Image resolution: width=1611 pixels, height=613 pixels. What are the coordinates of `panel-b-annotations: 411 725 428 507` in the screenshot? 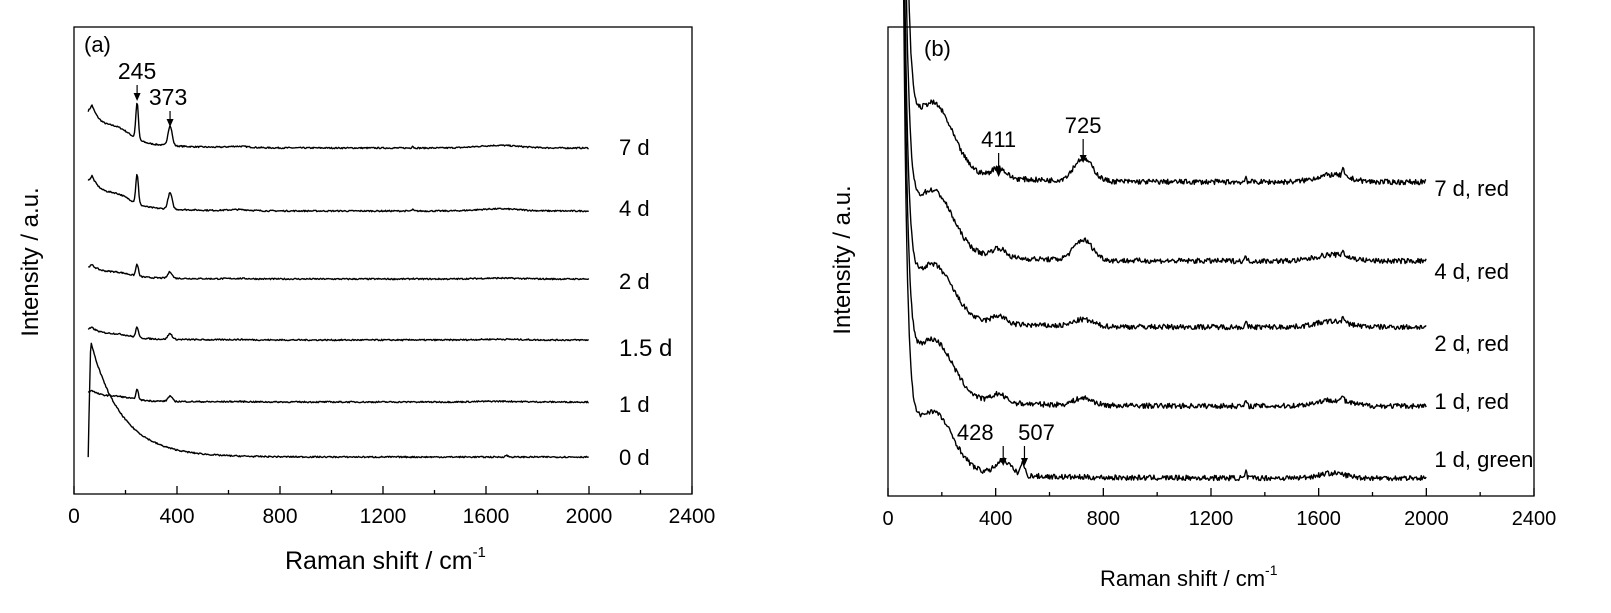 It's located at (1029, 289).